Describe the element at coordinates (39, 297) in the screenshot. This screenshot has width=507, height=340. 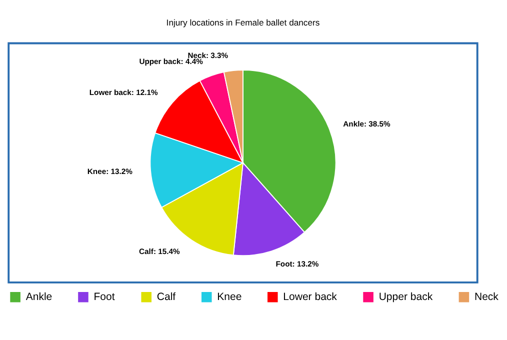
I see `legend-label: Ankle` at that location.